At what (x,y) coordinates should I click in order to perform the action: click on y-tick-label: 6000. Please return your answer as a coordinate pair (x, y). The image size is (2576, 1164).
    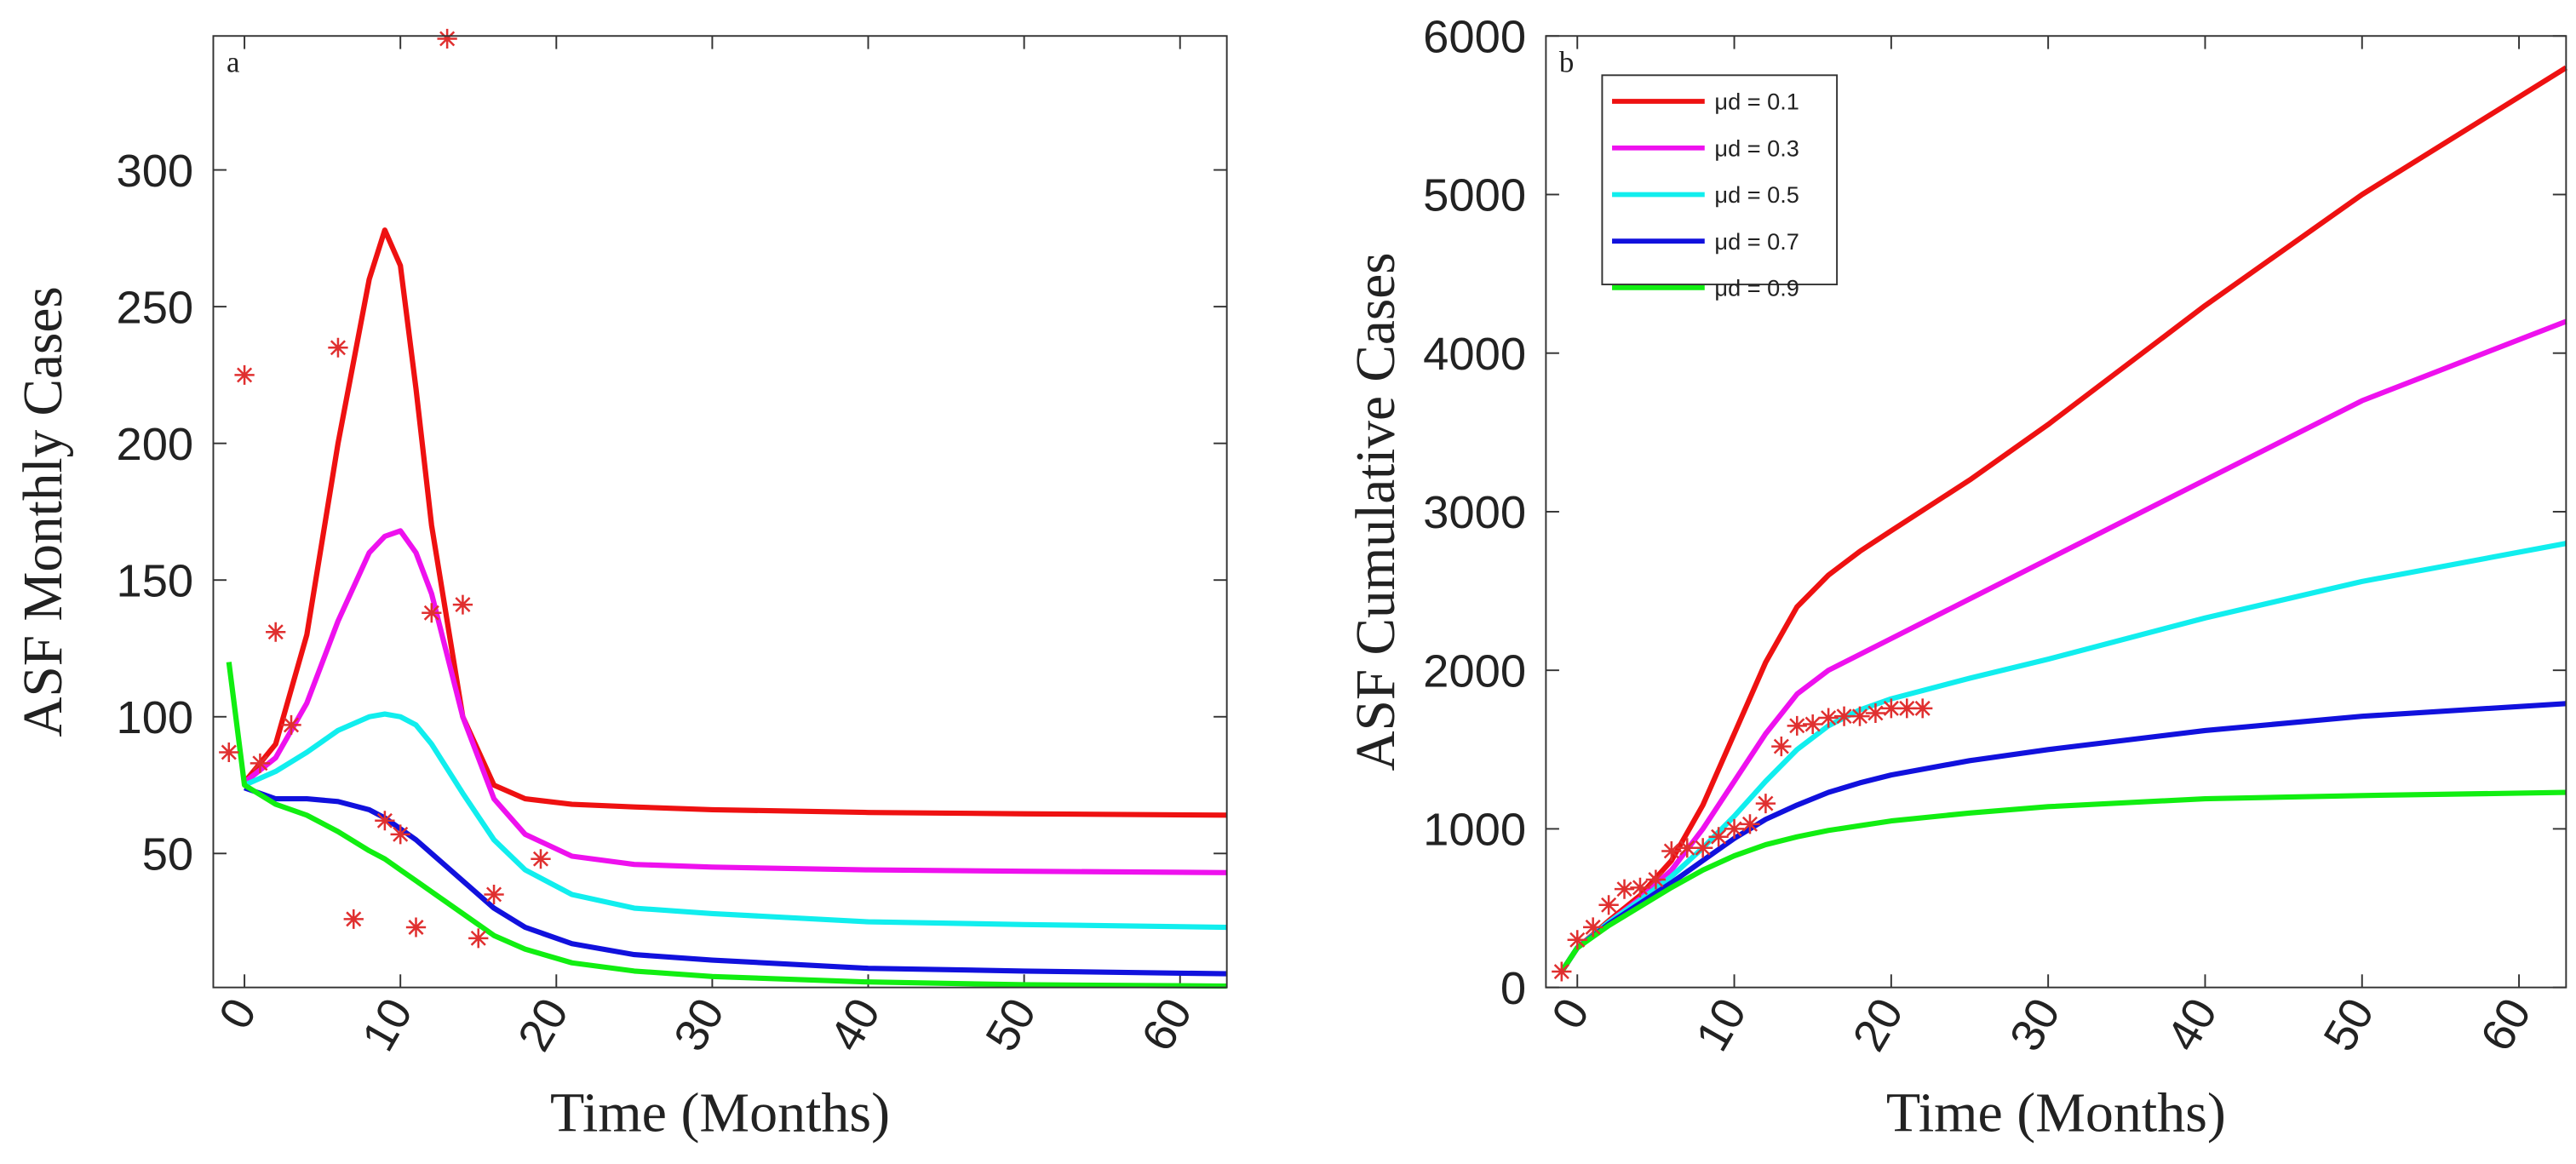
    Looking at the image, I should click on (1474, 37).